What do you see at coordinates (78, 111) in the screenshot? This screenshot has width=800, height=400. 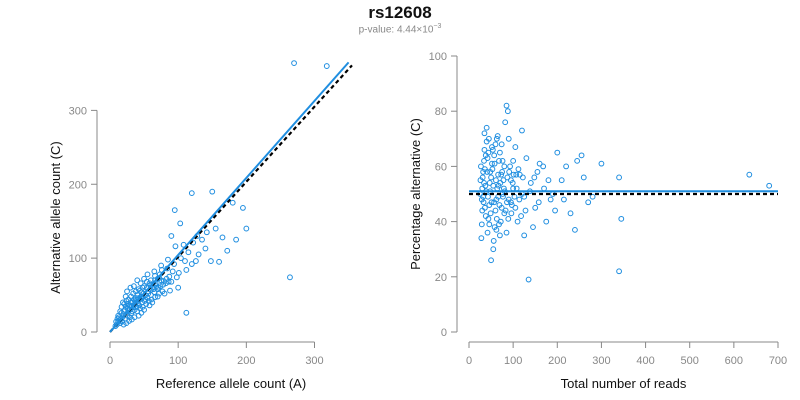 I see `y-tick-label: 300` at bounding box center [78, 111].